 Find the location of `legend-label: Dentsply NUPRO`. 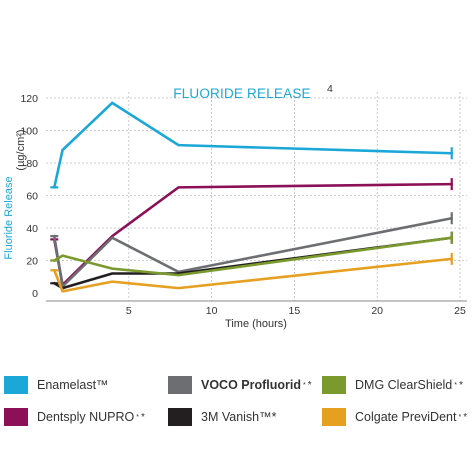

legend-label: Dentsply NUPRO is located at coordinates (86, 417).